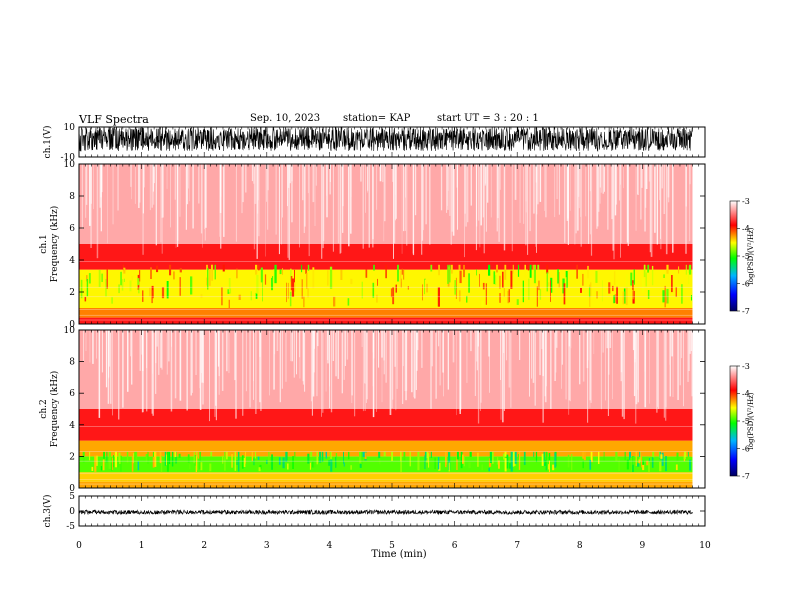  What do you see at coordinates (142, 546) in the screenshot?
I see `x-tick-label: 1` at bounding box center [142, 546].